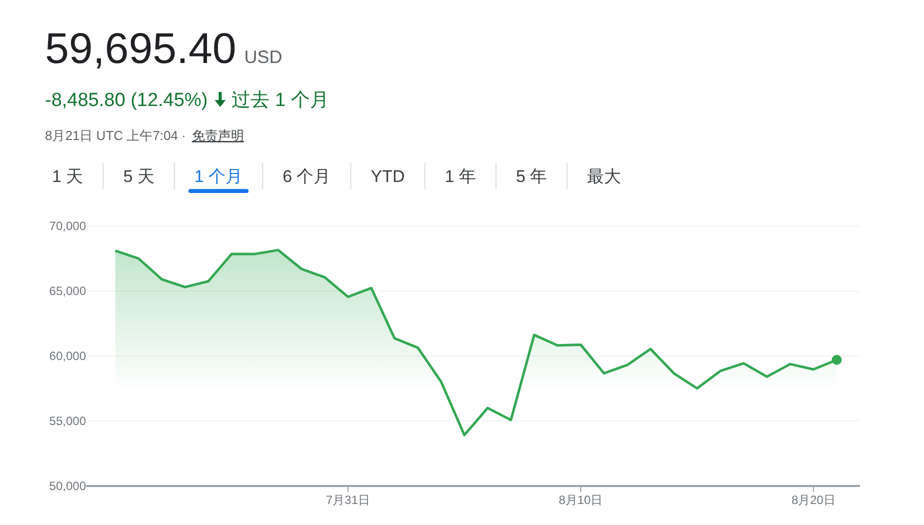 The height and width of the screenshot is (525, 924). Describe the element at coordinates (126, 100) in the screenshot. I see `chart-subtitle: -8,485.80 (12.45%)` at that location.